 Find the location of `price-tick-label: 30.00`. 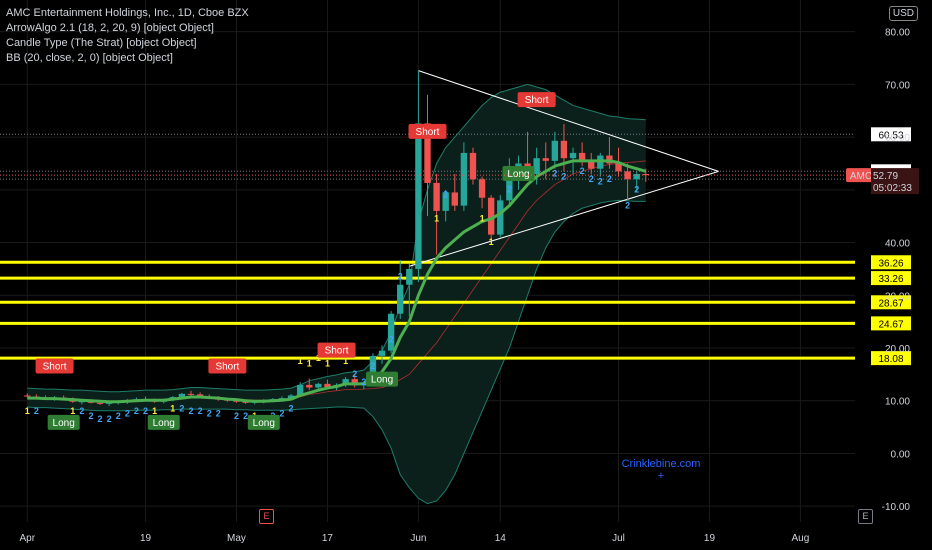

price-tick-label: 30.00 is located at coordinates (897, 296).